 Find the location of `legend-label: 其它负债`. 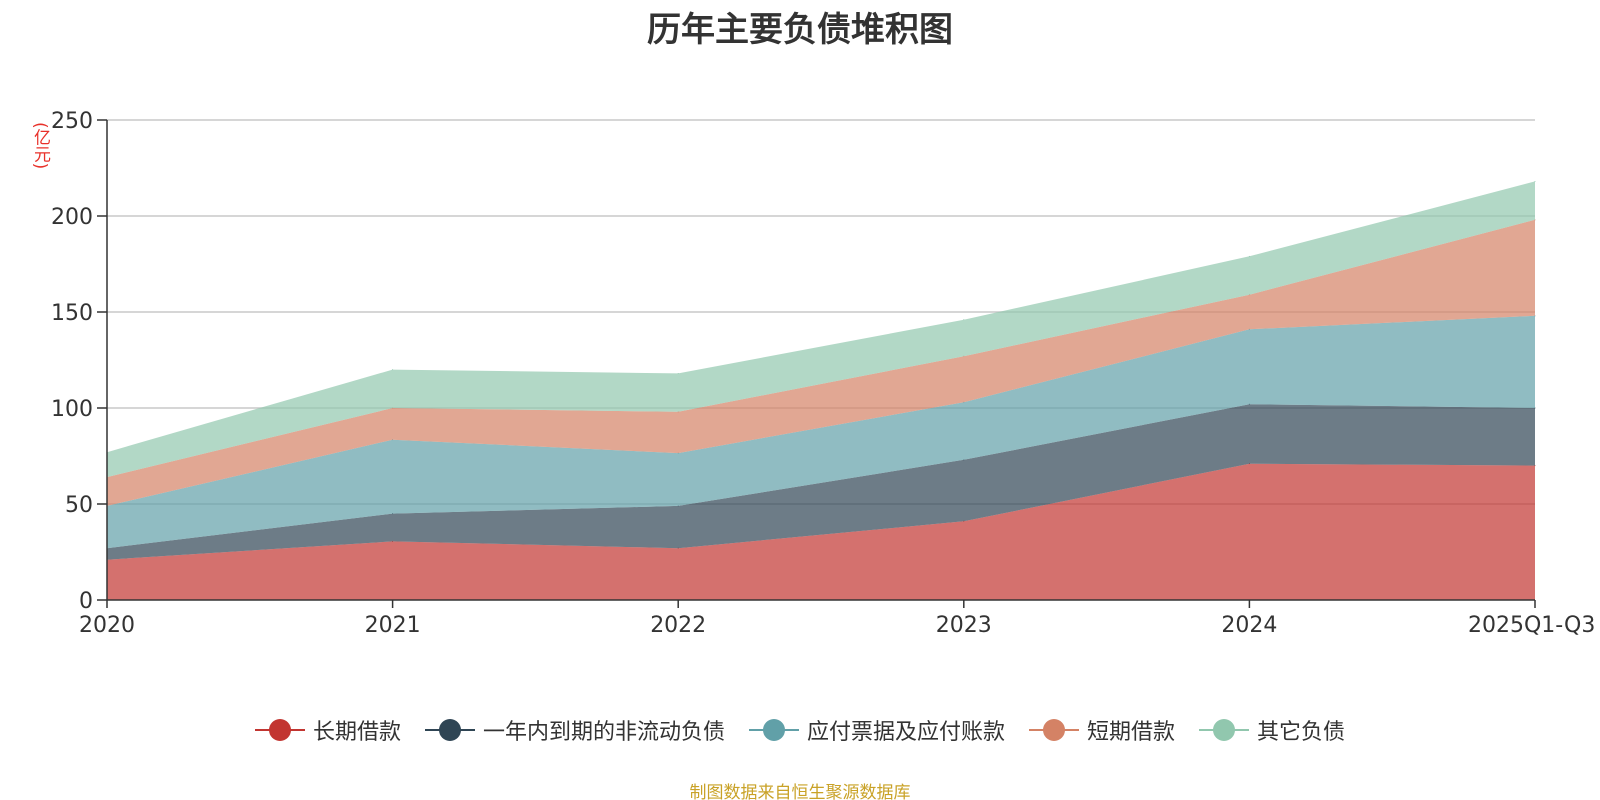

legend-label: 其它负债 is located at coordinates (1301, 732).